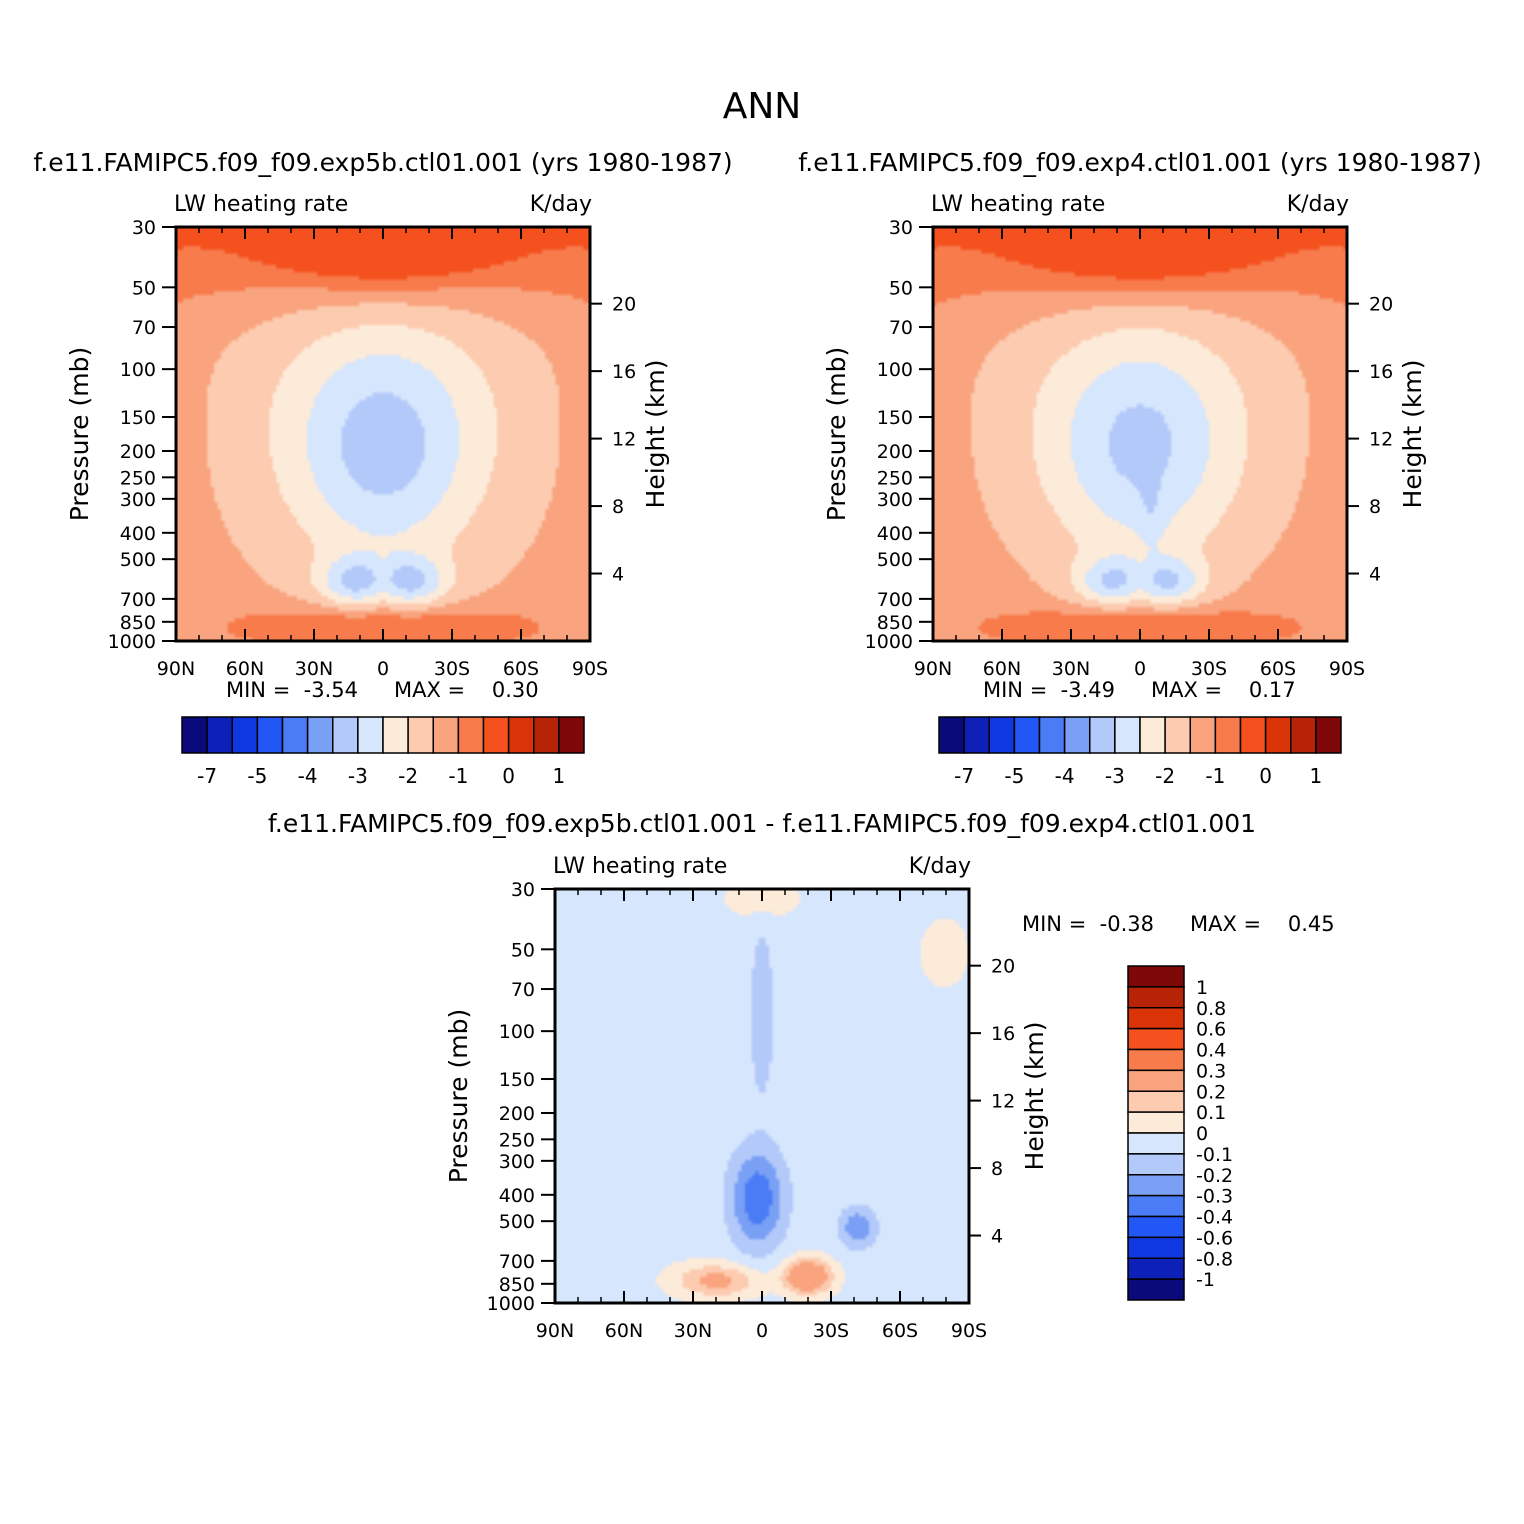 This screenshot has width=1524, height=1524. I want to click on x-tick-label: 0, so click(762, 1331).